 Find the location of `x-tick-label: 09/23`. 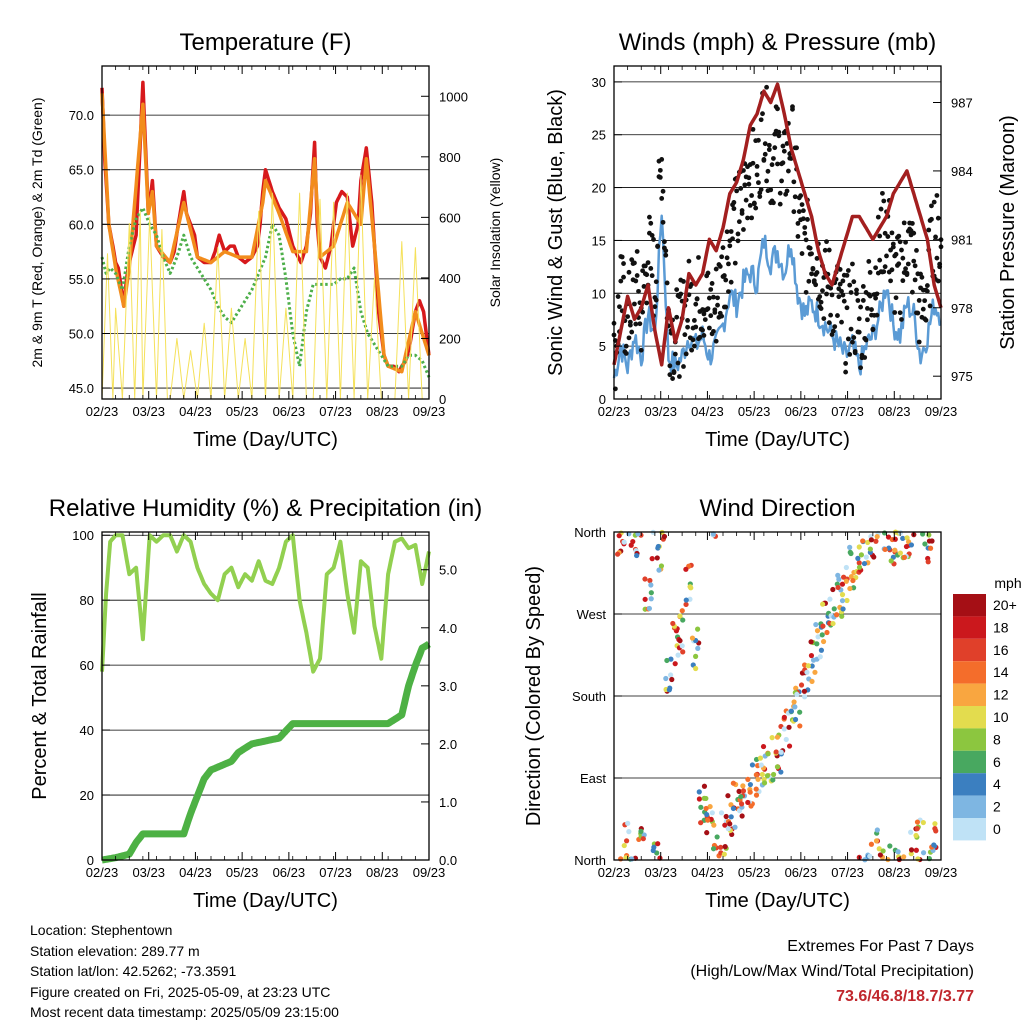

x-tick-label: 09/23 is located at coordinates (429, 411).